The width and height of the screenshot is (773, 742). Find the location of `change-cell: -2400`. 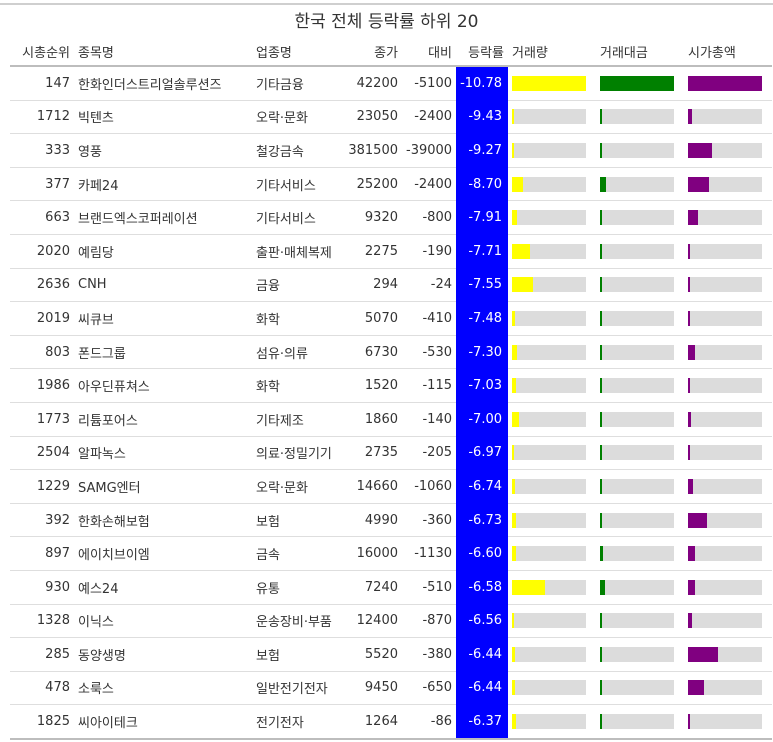

change-cell: -2400 is located at coordinates (429, 184).